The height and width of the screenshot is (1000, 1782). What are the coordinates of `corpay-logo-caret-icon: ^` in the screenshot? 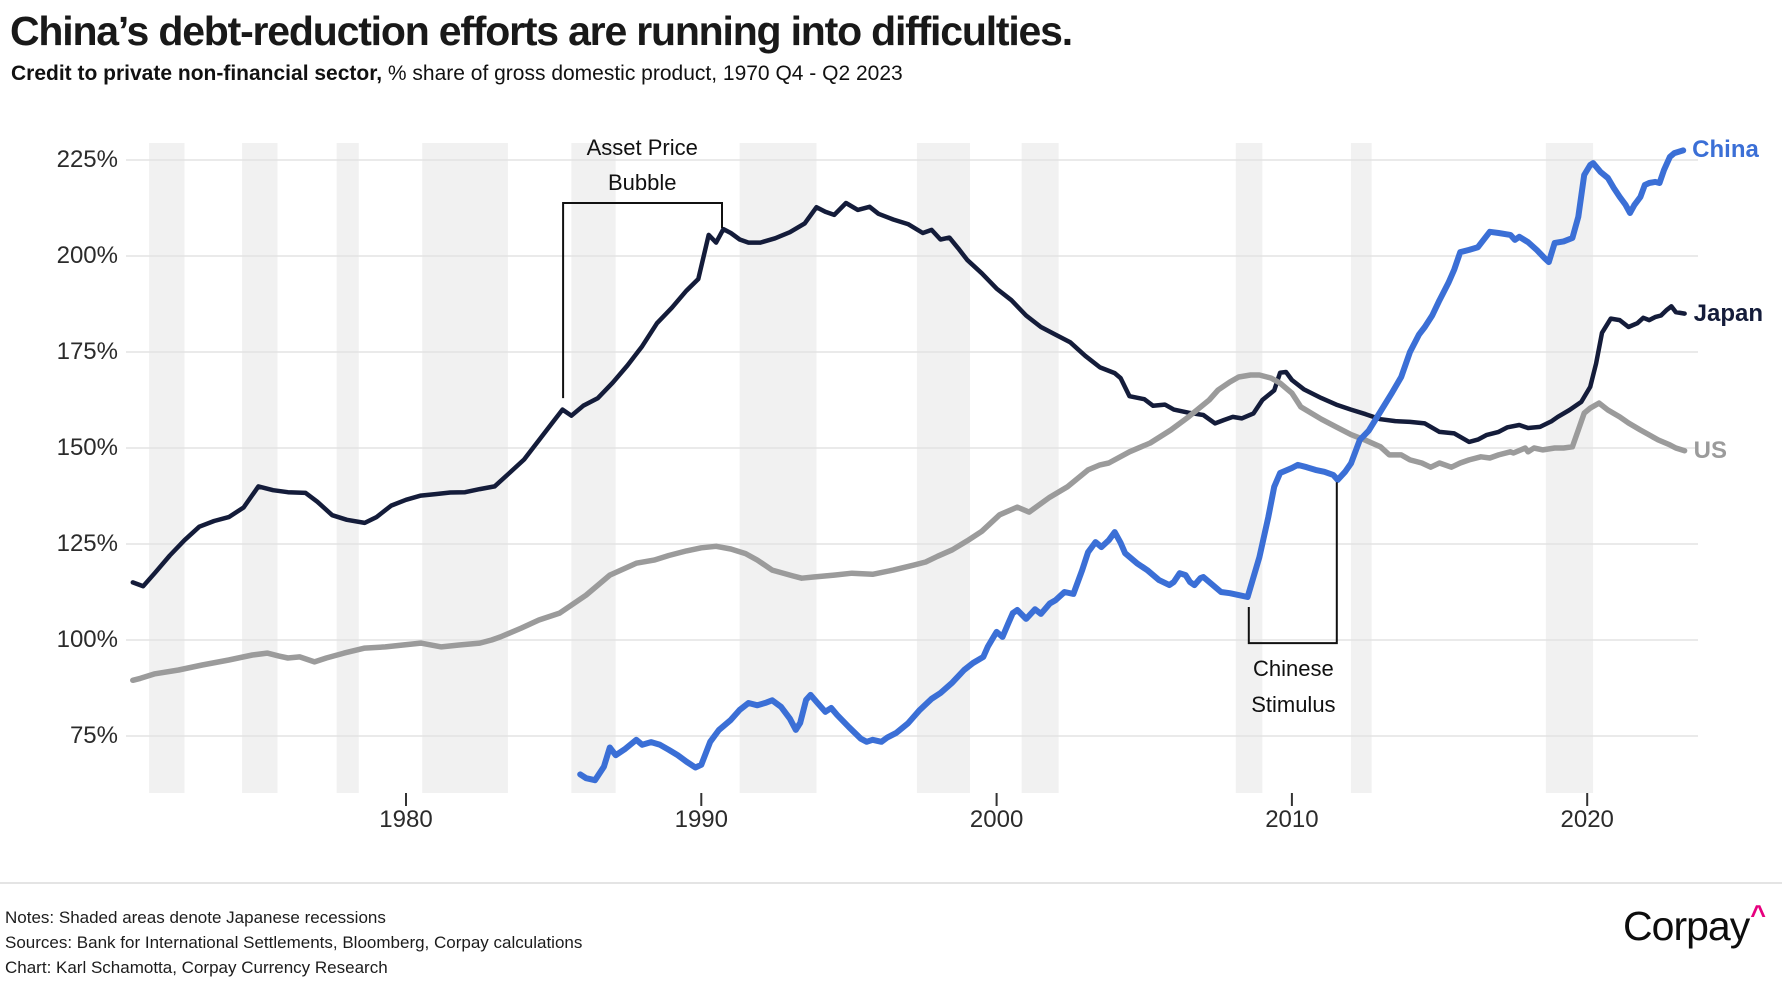 It's located at (1758, 915).